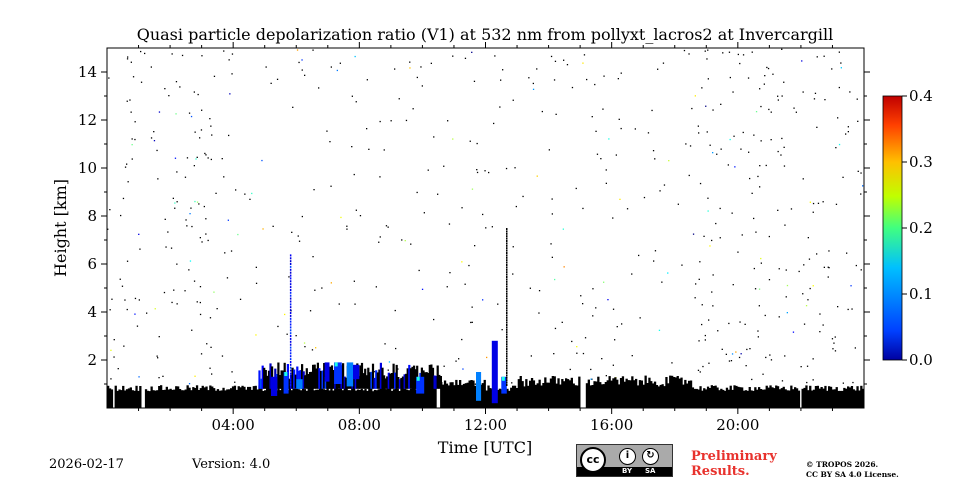  I want to click on x-tick-label: 20:00, so click(737, 425).